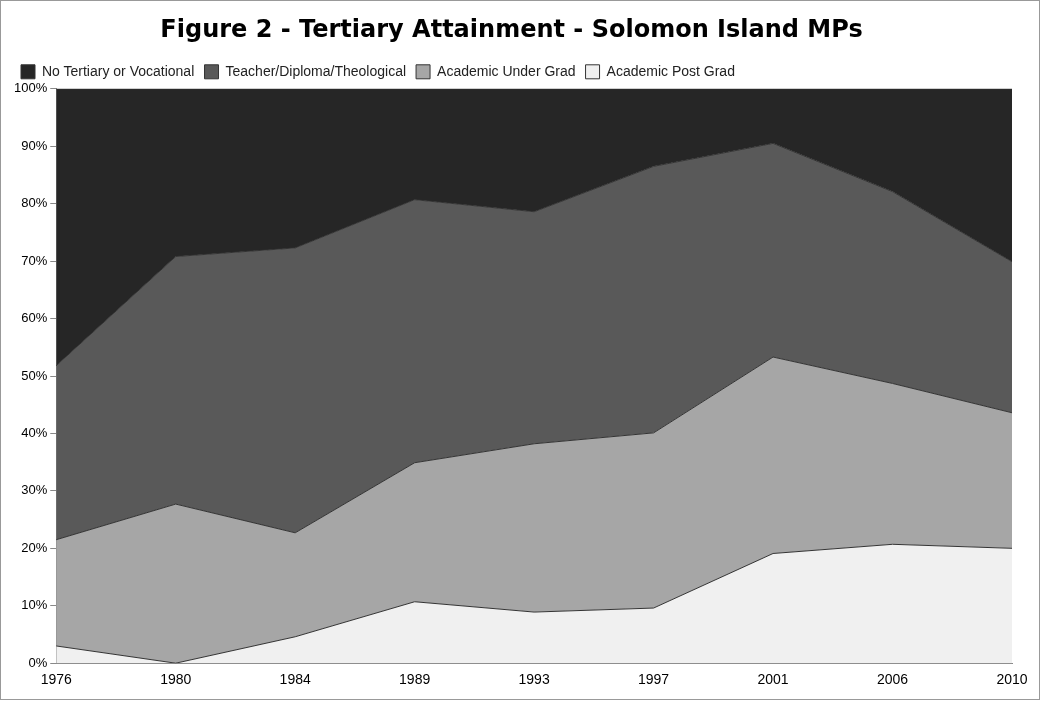 The height and width of the screenshot is (704, 1044). Describe the element at coordinates (670, 70) in the screenshot. I see `legend-label: Academic Post Grad` at that location.